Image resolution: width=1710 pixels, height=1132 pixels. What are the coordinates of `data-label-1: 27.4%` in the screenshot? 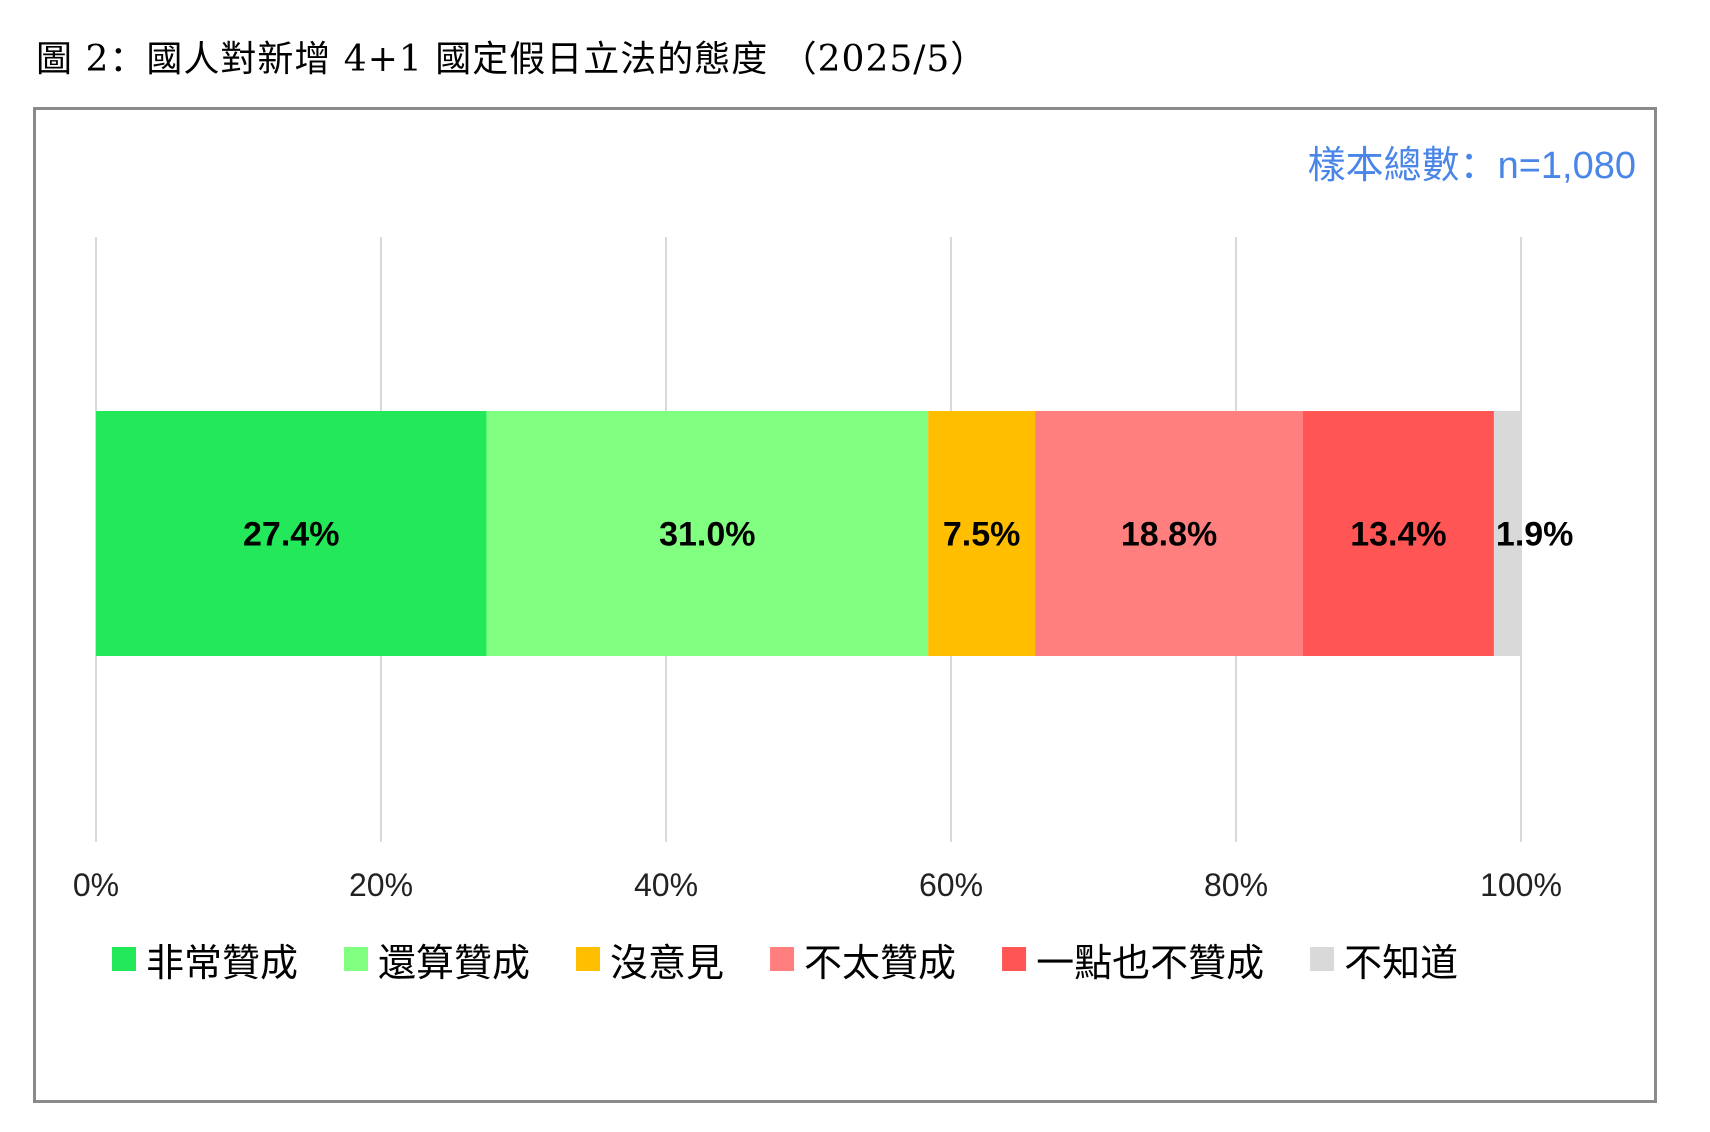 It's located at (291, 535).